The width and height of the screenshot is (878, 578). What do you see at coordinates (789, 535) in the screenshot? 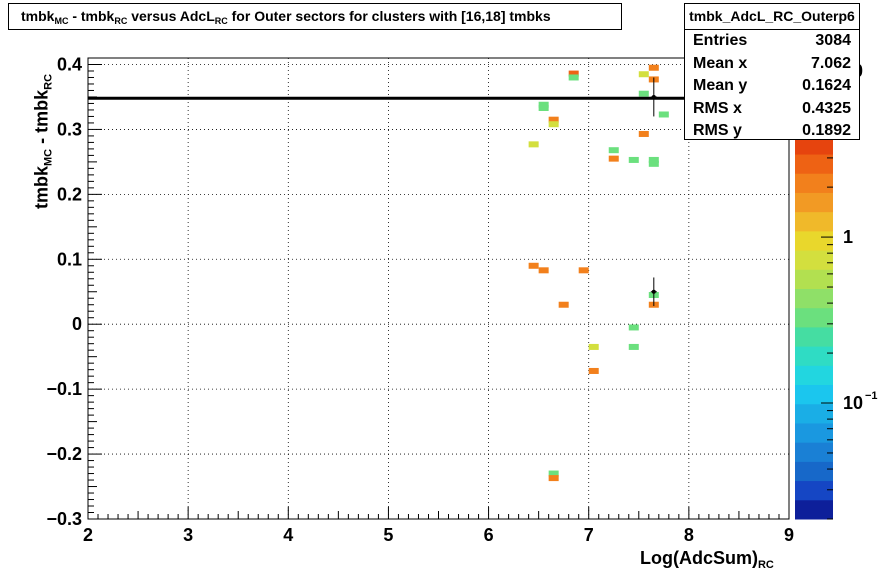
I see `x-tick-label: 9` at bounding box center [789, 535].